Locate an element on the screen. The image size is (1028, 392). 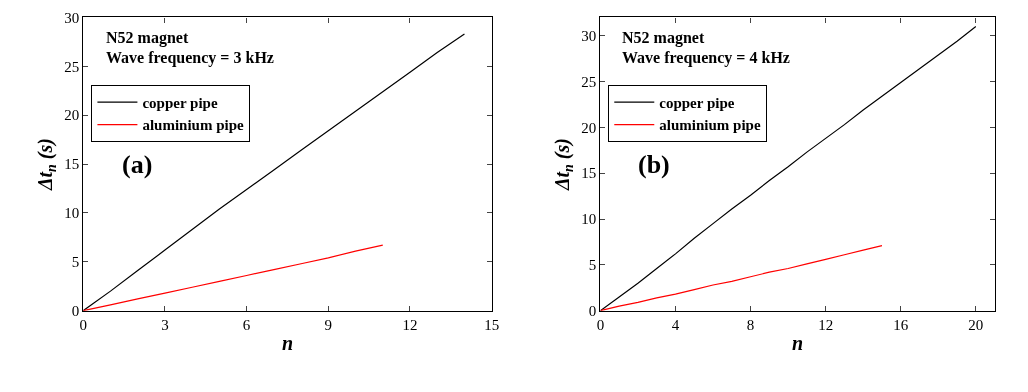
x-tick-label: 16 is located at coordinates (901, 324).